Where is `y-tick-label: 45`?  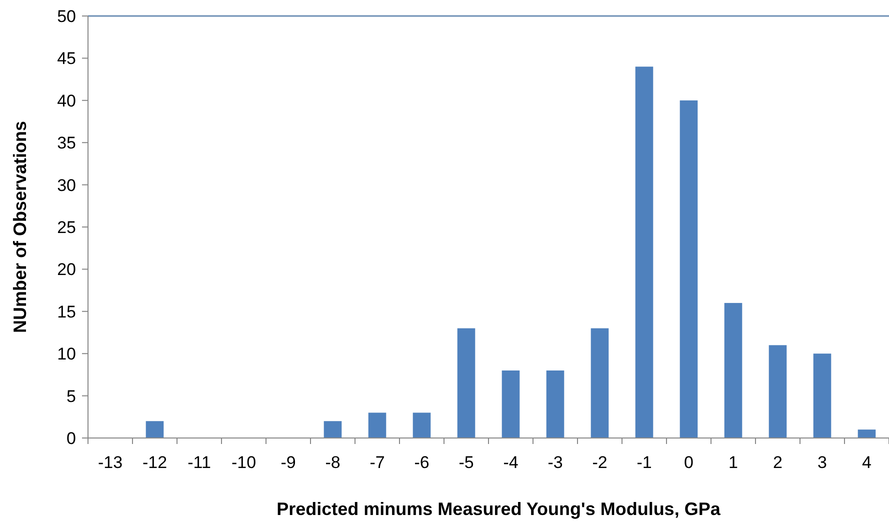
y-tick-label: 45 is located at coordinates (66, 58).